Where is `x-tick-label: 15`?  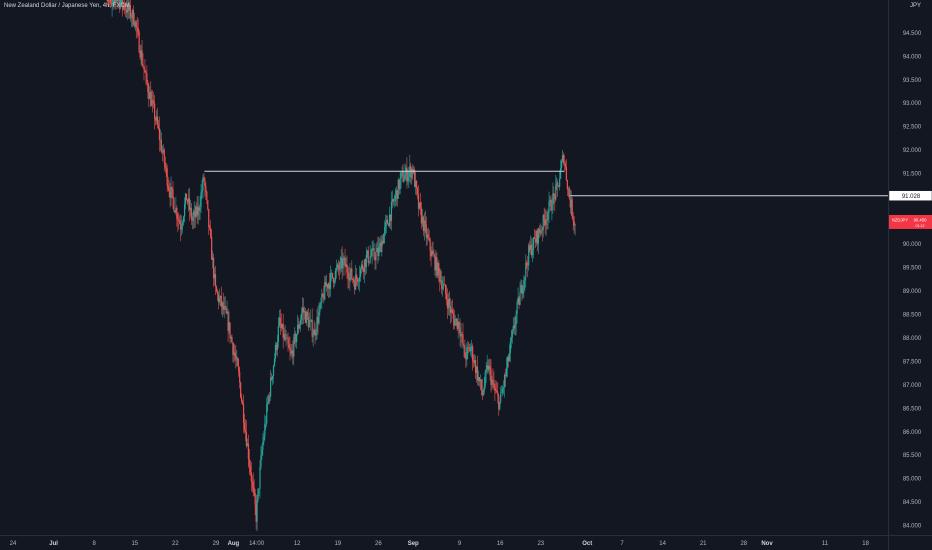 x-tick-label: 15 is located at coordinates (134, 544).